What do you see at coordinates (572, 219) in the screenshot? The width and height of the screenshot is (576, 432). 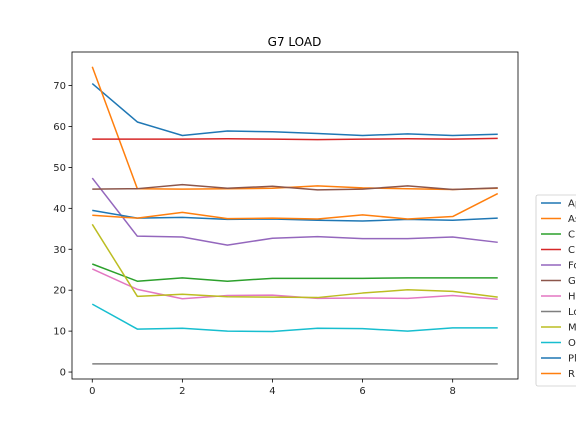 I see `legend-label: As` at bounding box center [572, 219].